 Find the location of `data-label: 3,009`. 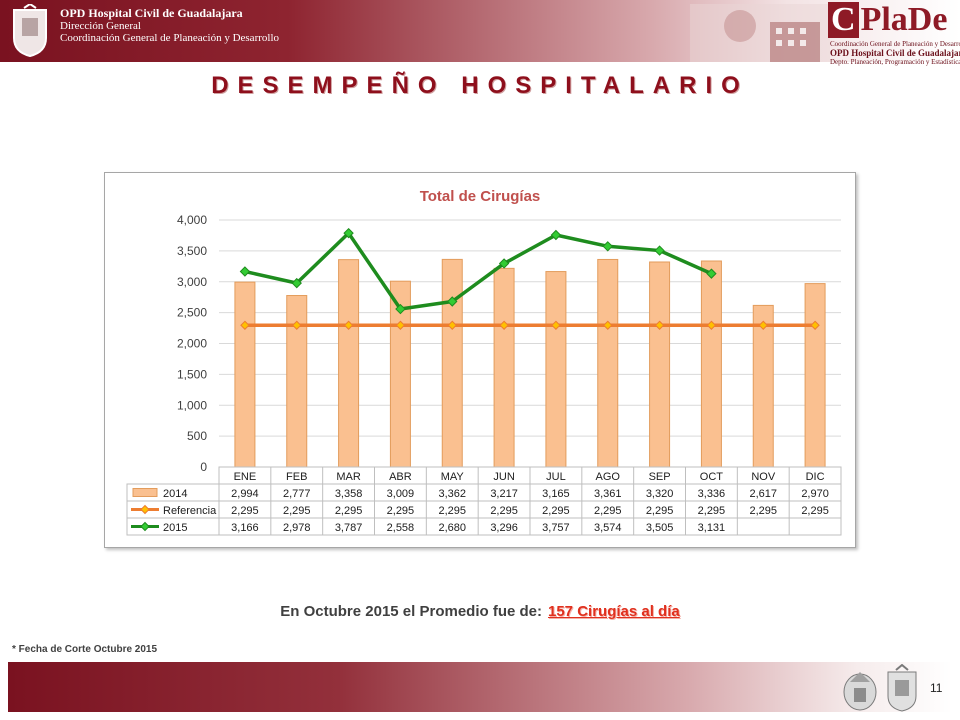

data-label: 3,009 is located at coordinates (401, 494).